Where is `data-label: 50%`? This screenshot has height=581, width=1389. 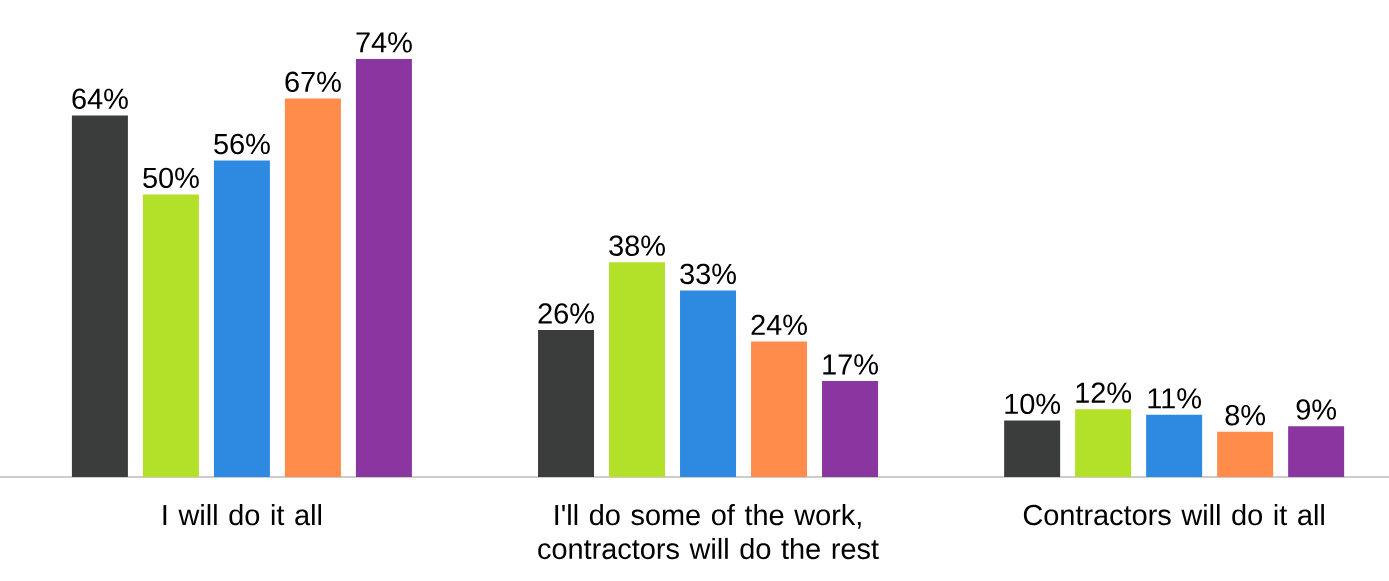
data-label: 50% is located at coordinates (171, 178).